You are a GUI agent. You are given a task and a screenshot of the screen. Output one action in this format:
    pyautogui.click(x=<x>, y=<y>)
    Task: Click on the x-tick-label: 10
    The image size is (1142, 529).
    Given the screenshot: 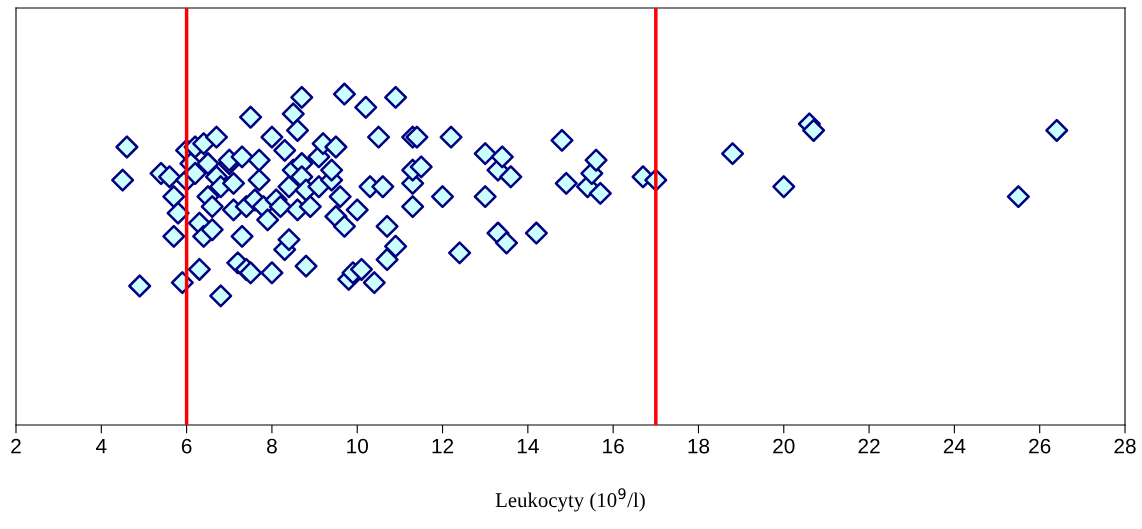 What is the action you would take?
    pyautogui.click(x=357, y=446)
    